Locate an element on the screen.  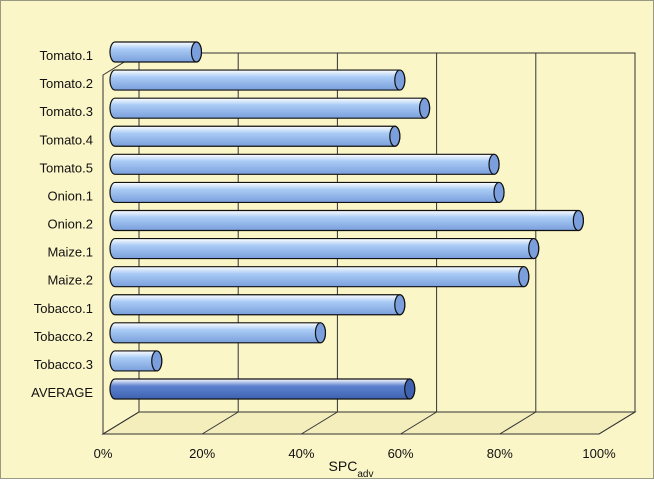
category-label: Tomato.2 is located at coordinates (66, 83).